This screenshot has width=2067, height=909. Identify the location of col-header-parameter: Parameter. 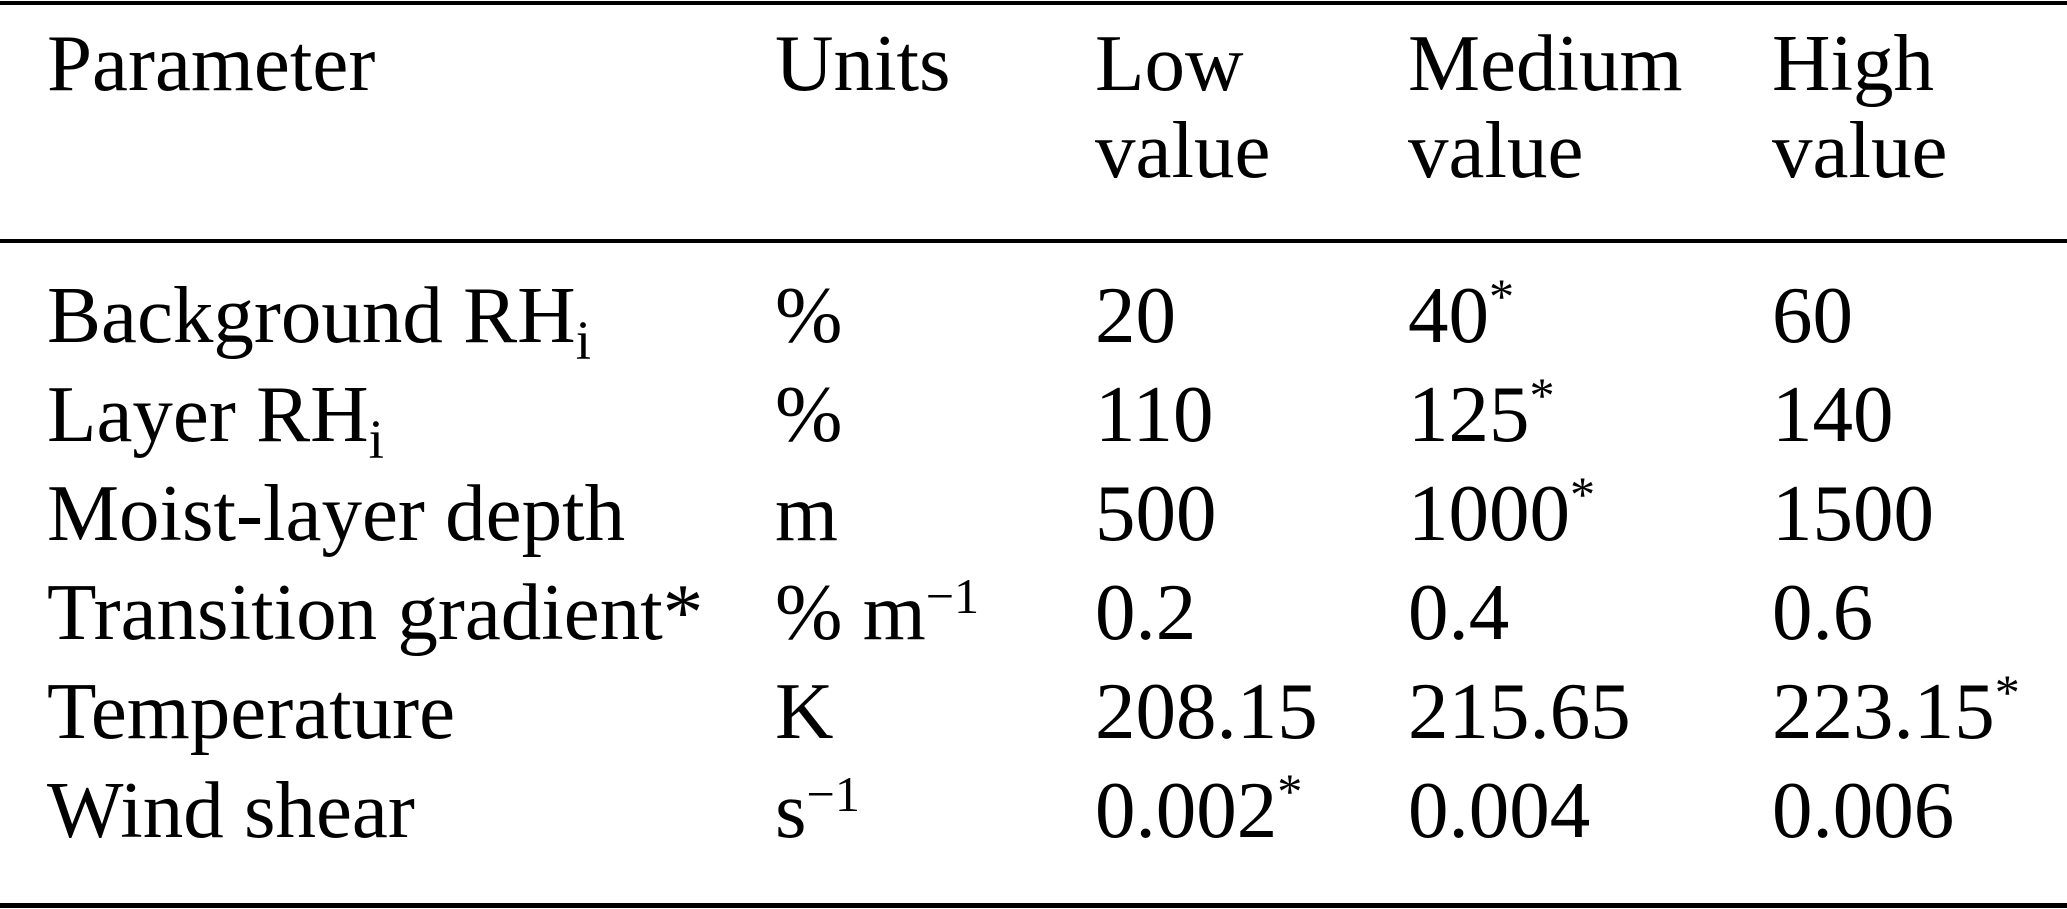
(411, 107).